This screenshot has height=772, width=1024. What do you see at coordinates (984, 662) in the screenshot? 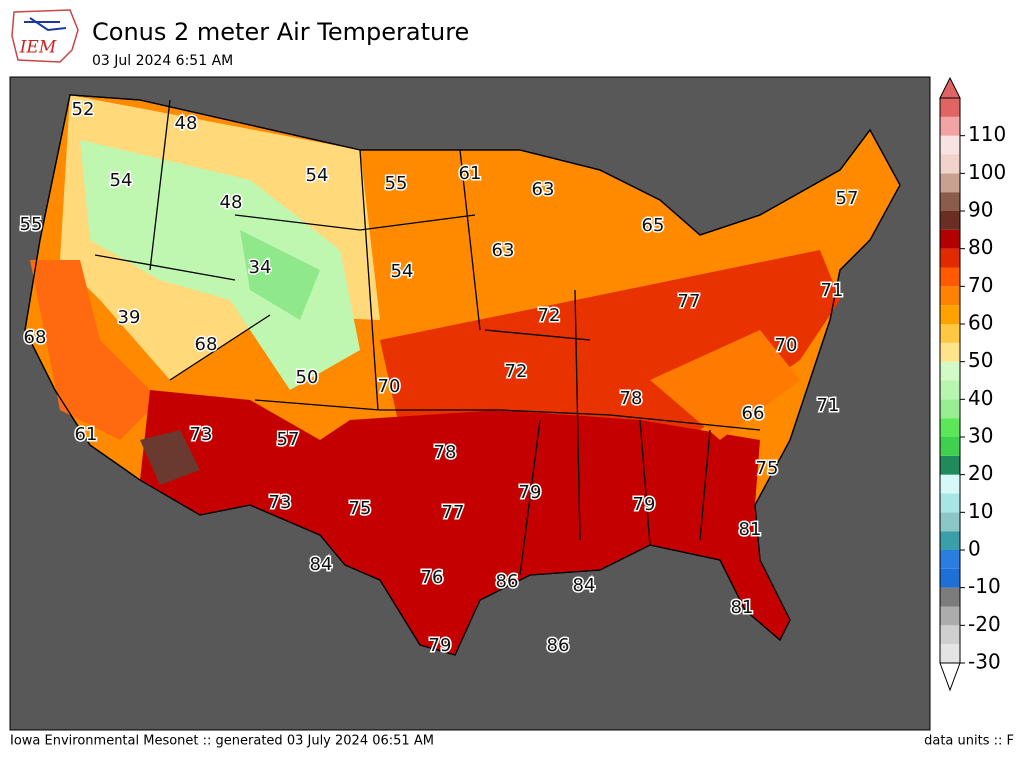
I see `colorbar-tick-label: -30` at bounding box center [984, 662].